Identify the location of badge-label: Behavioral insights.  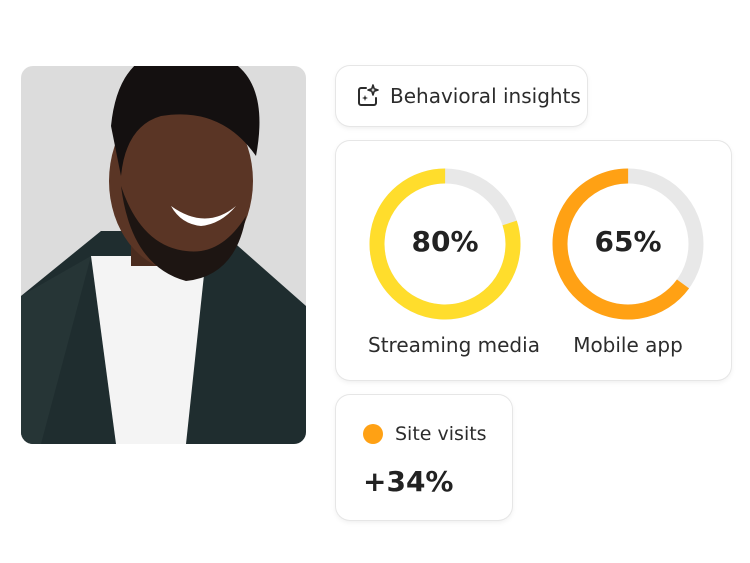
(485, 96).